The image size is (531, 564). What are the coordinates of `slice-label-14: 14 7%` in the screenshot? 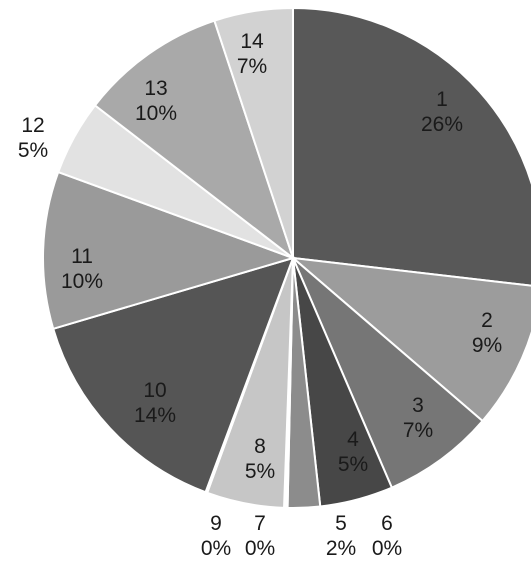 It's located at (252, 54).